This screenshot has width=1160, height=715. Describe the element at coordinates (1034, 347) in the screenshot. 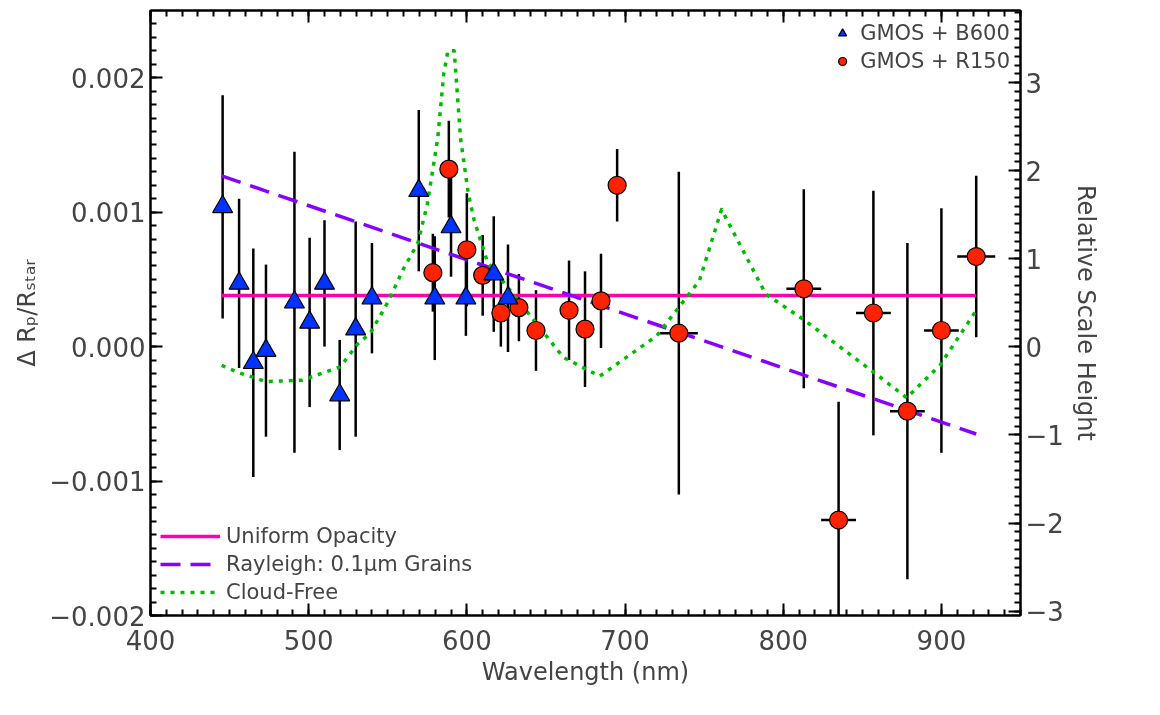

I see `y2-tick-label: 0` at that location.